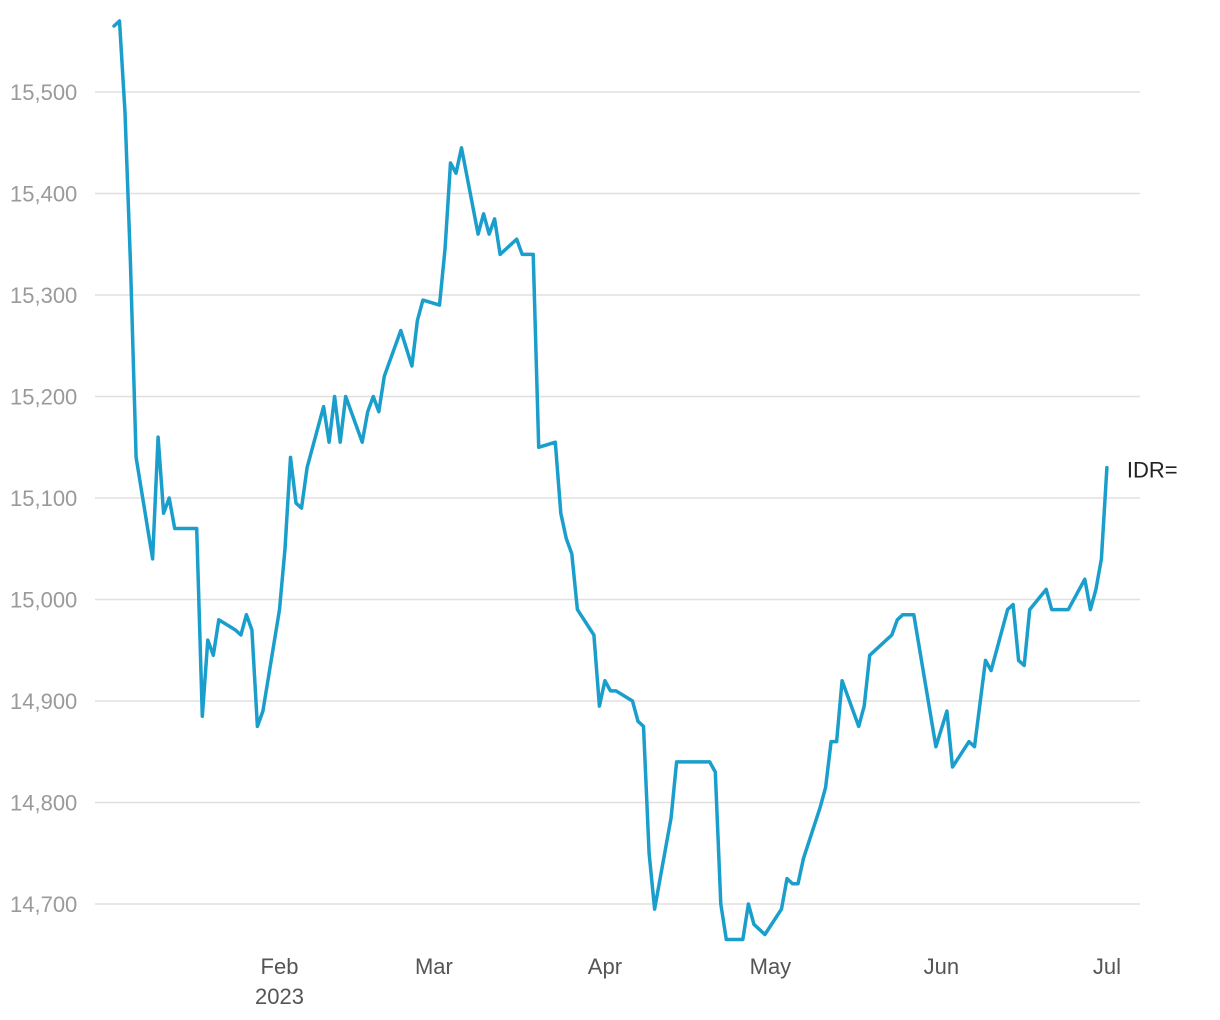 Image resolution: width=1220 pixels, height=1020 pixels. I want to click on y-tick-label: 15,100, so click(43, 498).